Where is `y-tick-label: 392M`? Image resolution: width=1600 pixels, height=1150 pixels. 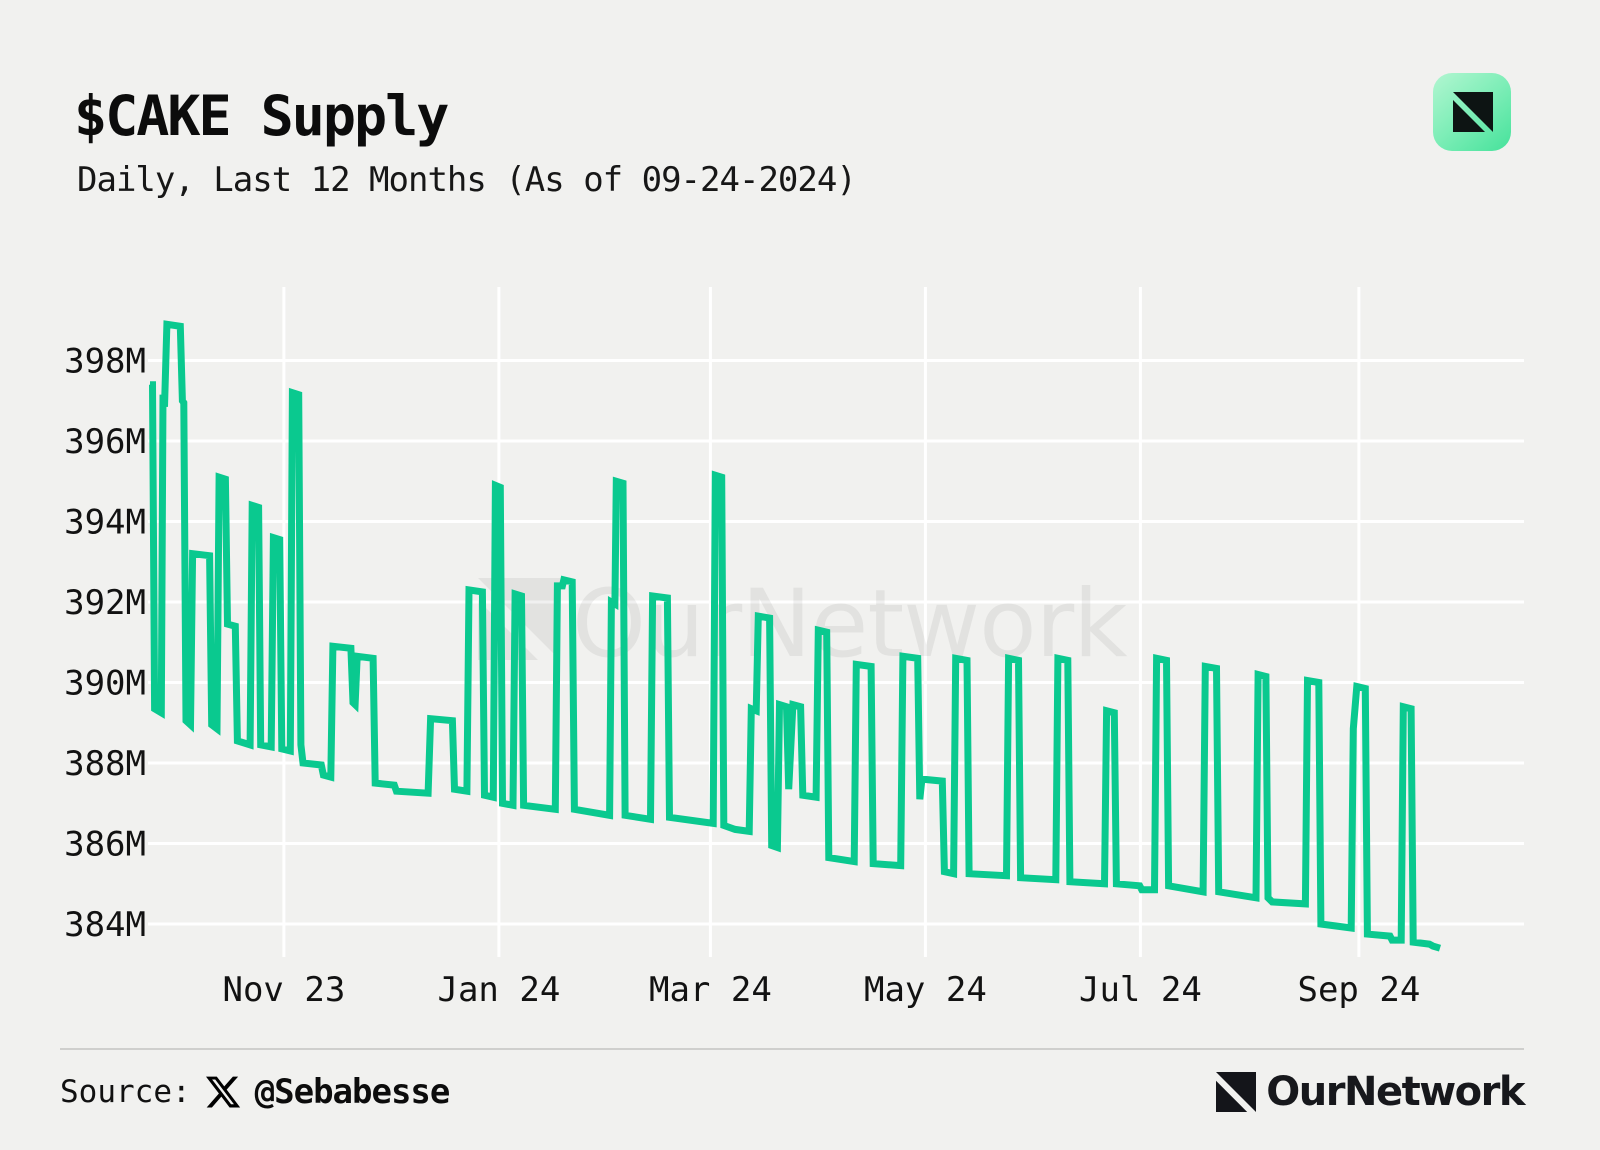 y-tick-label: 392M is located at coordinates (105, 603).